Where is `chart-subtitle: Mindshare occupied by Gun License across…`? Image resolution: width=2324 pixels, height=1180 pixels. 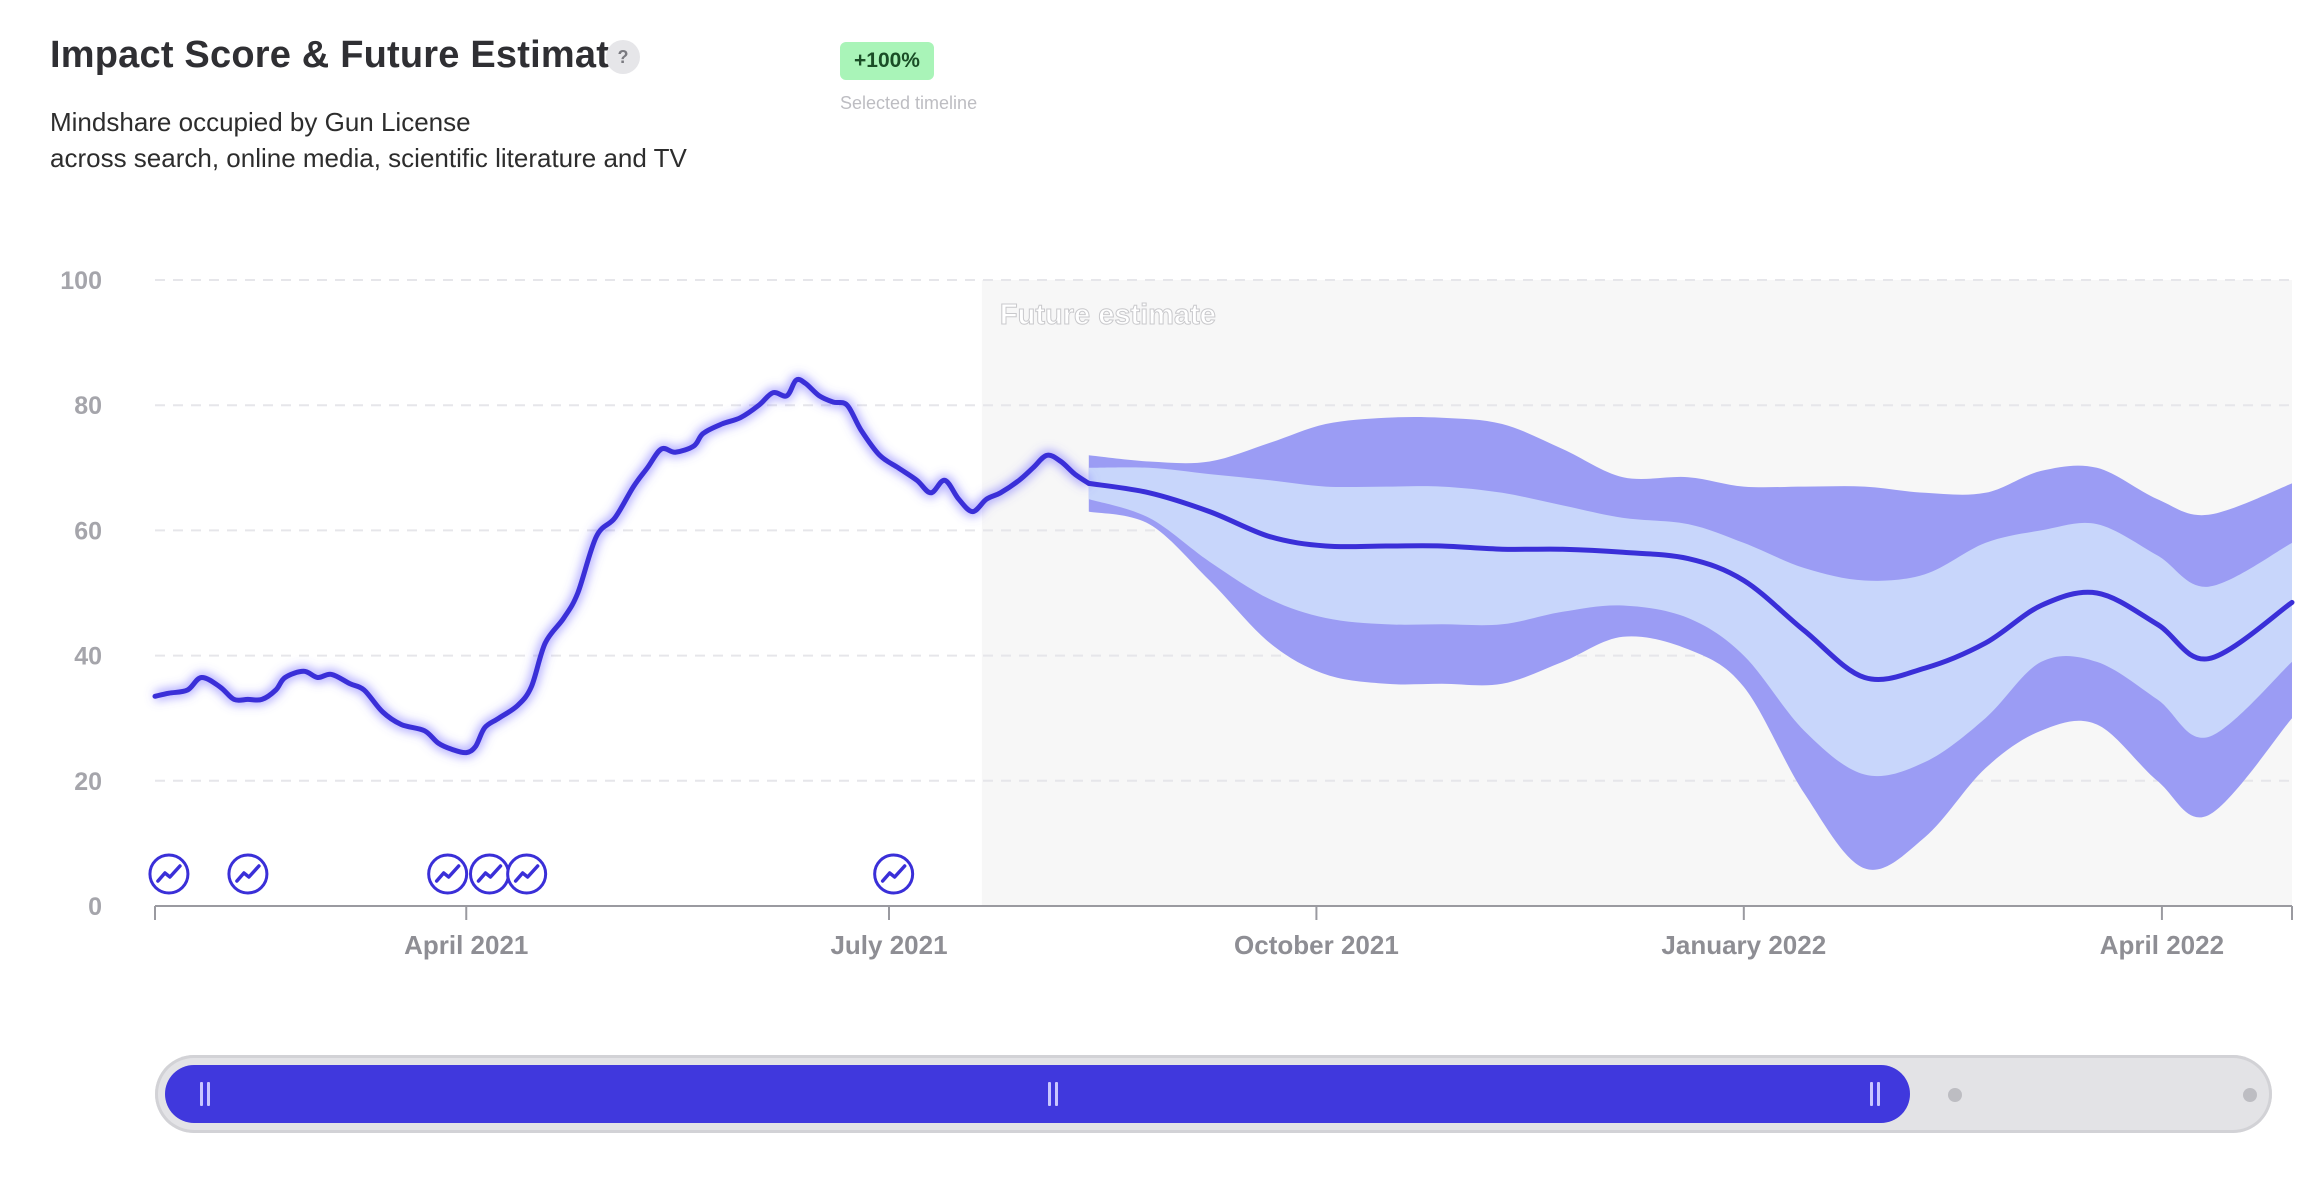
chart-subtitle: Mindshare occupied by Gun License across… is located at coordinates (368, 140).